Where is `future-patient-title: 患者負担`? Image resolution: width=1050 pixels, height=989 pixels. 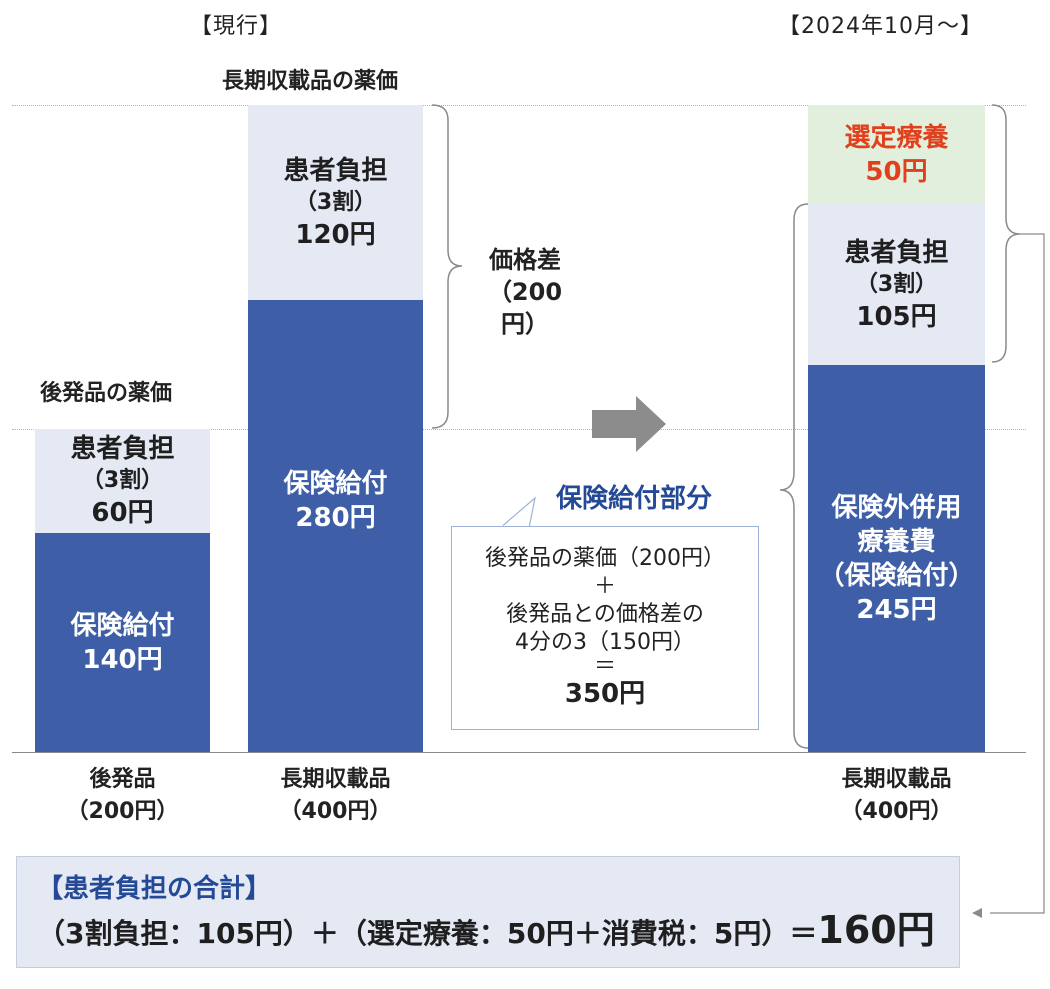 future-patient-title: 患者負担 is located at coordinates (896, 252).